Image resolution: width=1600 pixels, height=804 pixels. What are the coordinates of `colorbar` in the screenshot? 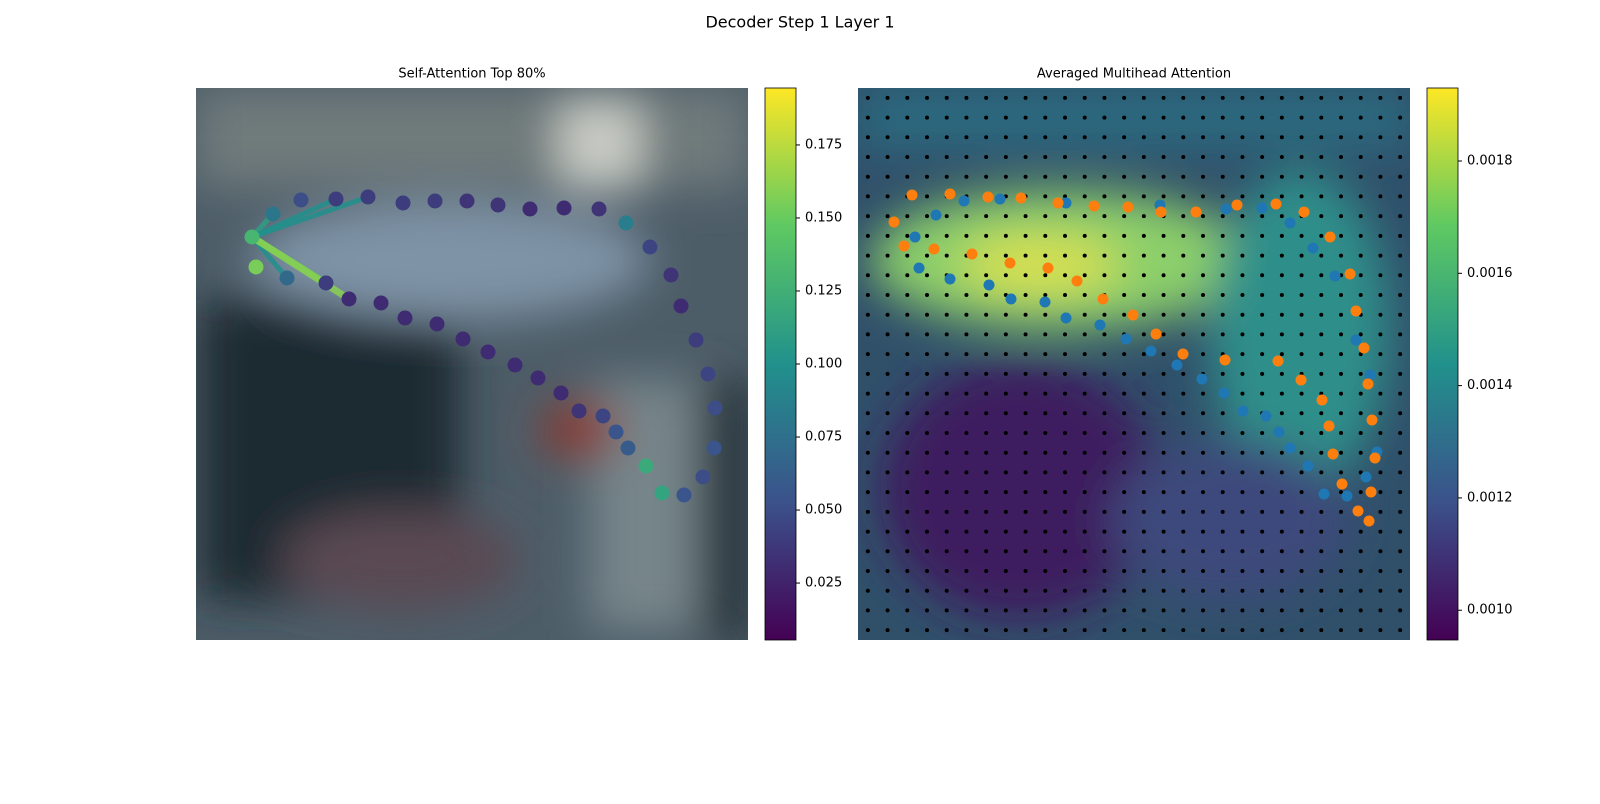 It's located at (780, 364).